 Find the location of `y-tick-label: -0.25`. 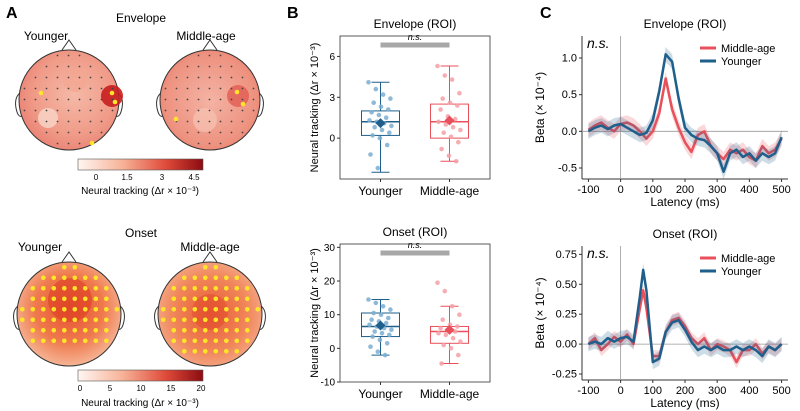

y-tick-label: -0.25 is located at coordinates (564, 375).